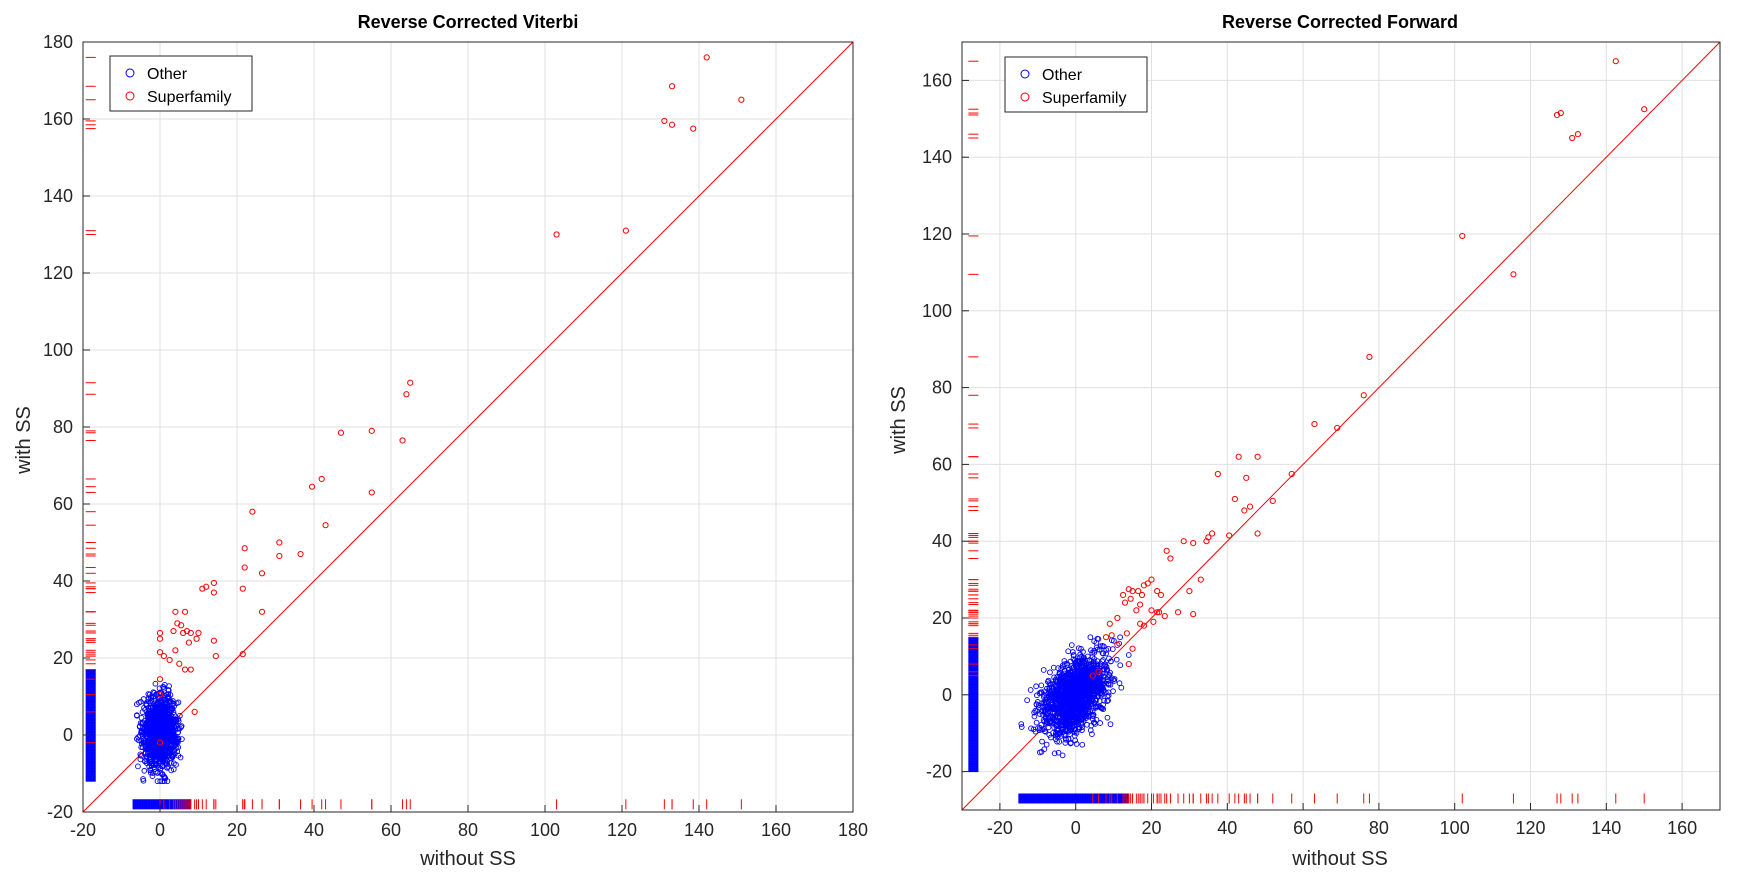 The width and height of the screenshot is (1737, 872). I want to click on y-tick-label: 120, so click(937, 234).